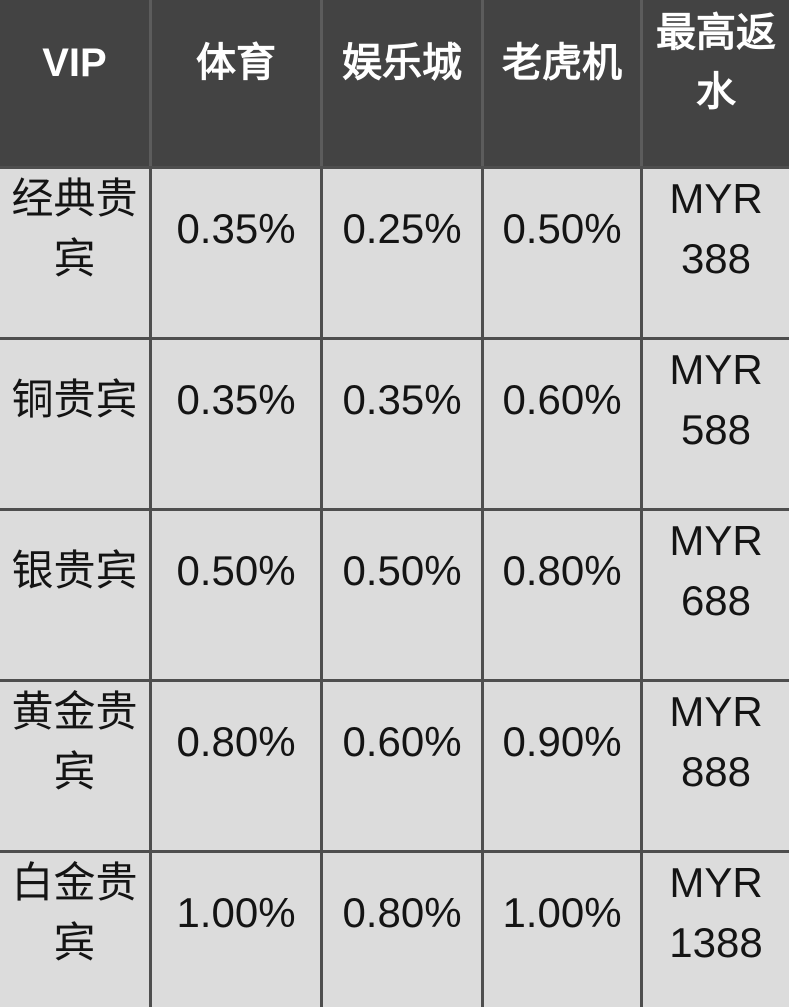  What do you see at coordinates (74, 83) in the screenshot?
I see `header-cell-vip: VIP` at bounding box center [74, 83].